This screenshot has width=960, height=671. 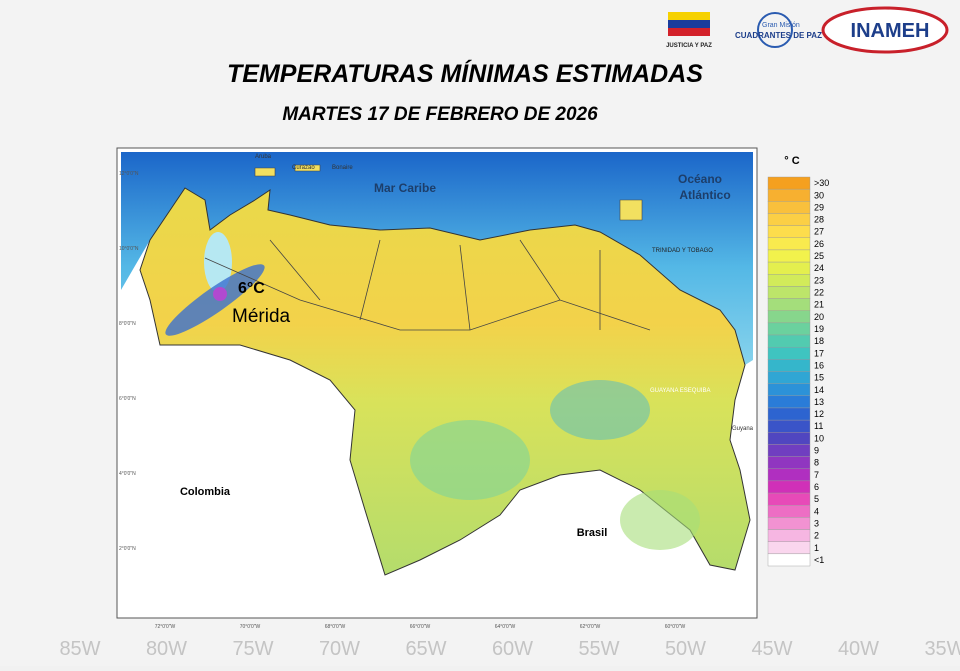 What do you see at coordinates (405, 188) in the screenshot?
I see `map-label: Mar Caribe` at bounding box center [405, 188].